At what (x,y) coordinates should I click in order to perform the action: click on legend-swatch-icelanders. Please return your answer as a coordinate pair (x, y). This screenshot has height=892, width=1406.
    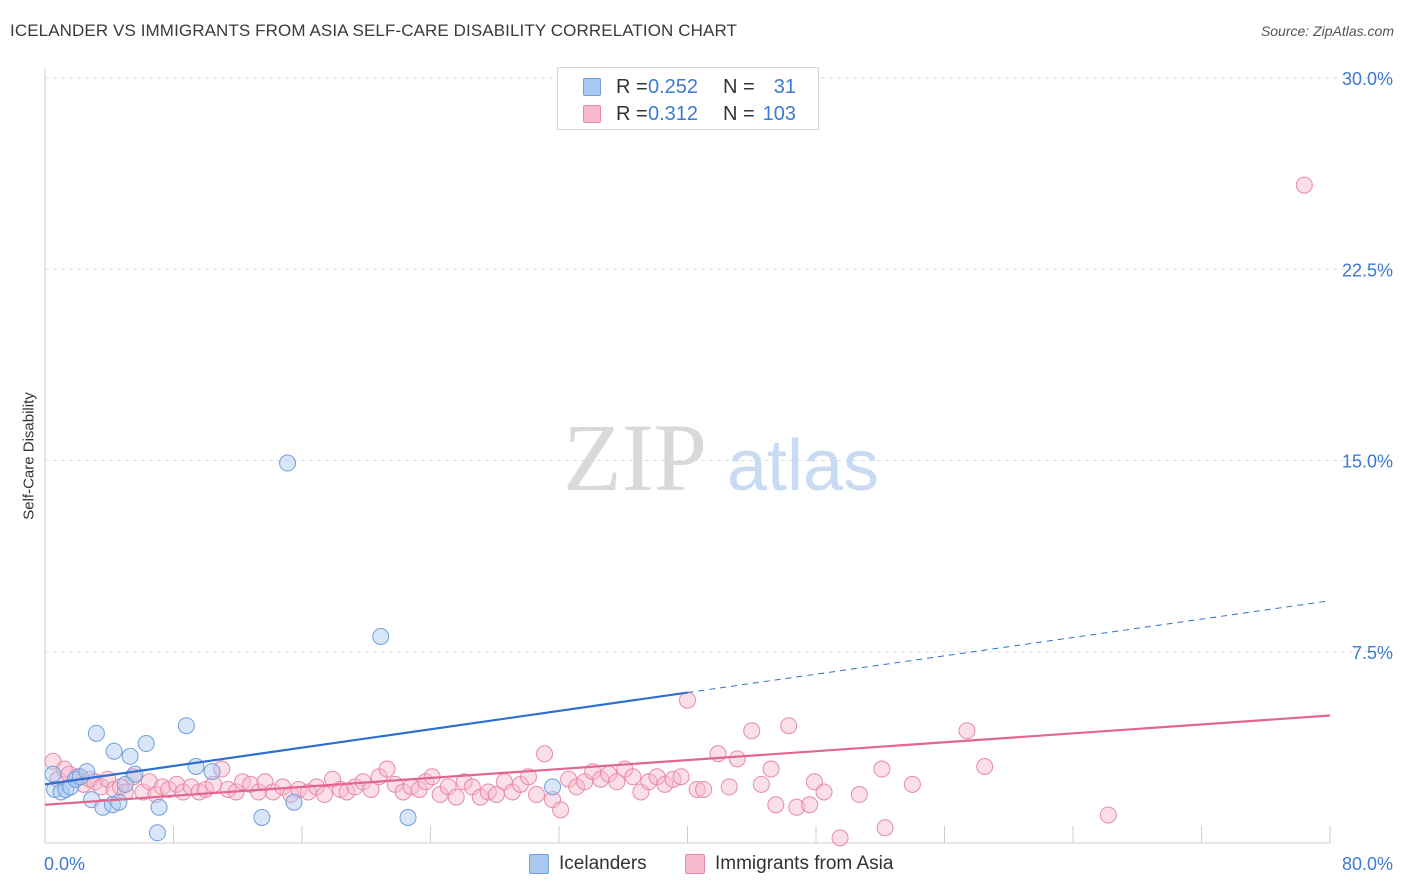
    Looking at the image, I should click on (539, 864).